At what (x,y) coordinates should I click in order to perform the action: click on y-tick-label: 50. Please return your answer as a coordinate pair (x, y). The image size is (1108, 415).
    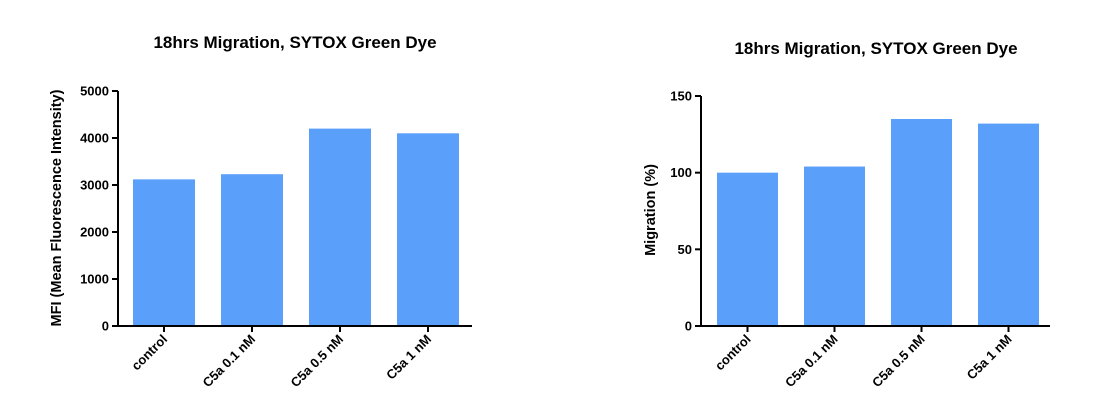
    Looking at the image, I should click on (685, 249).